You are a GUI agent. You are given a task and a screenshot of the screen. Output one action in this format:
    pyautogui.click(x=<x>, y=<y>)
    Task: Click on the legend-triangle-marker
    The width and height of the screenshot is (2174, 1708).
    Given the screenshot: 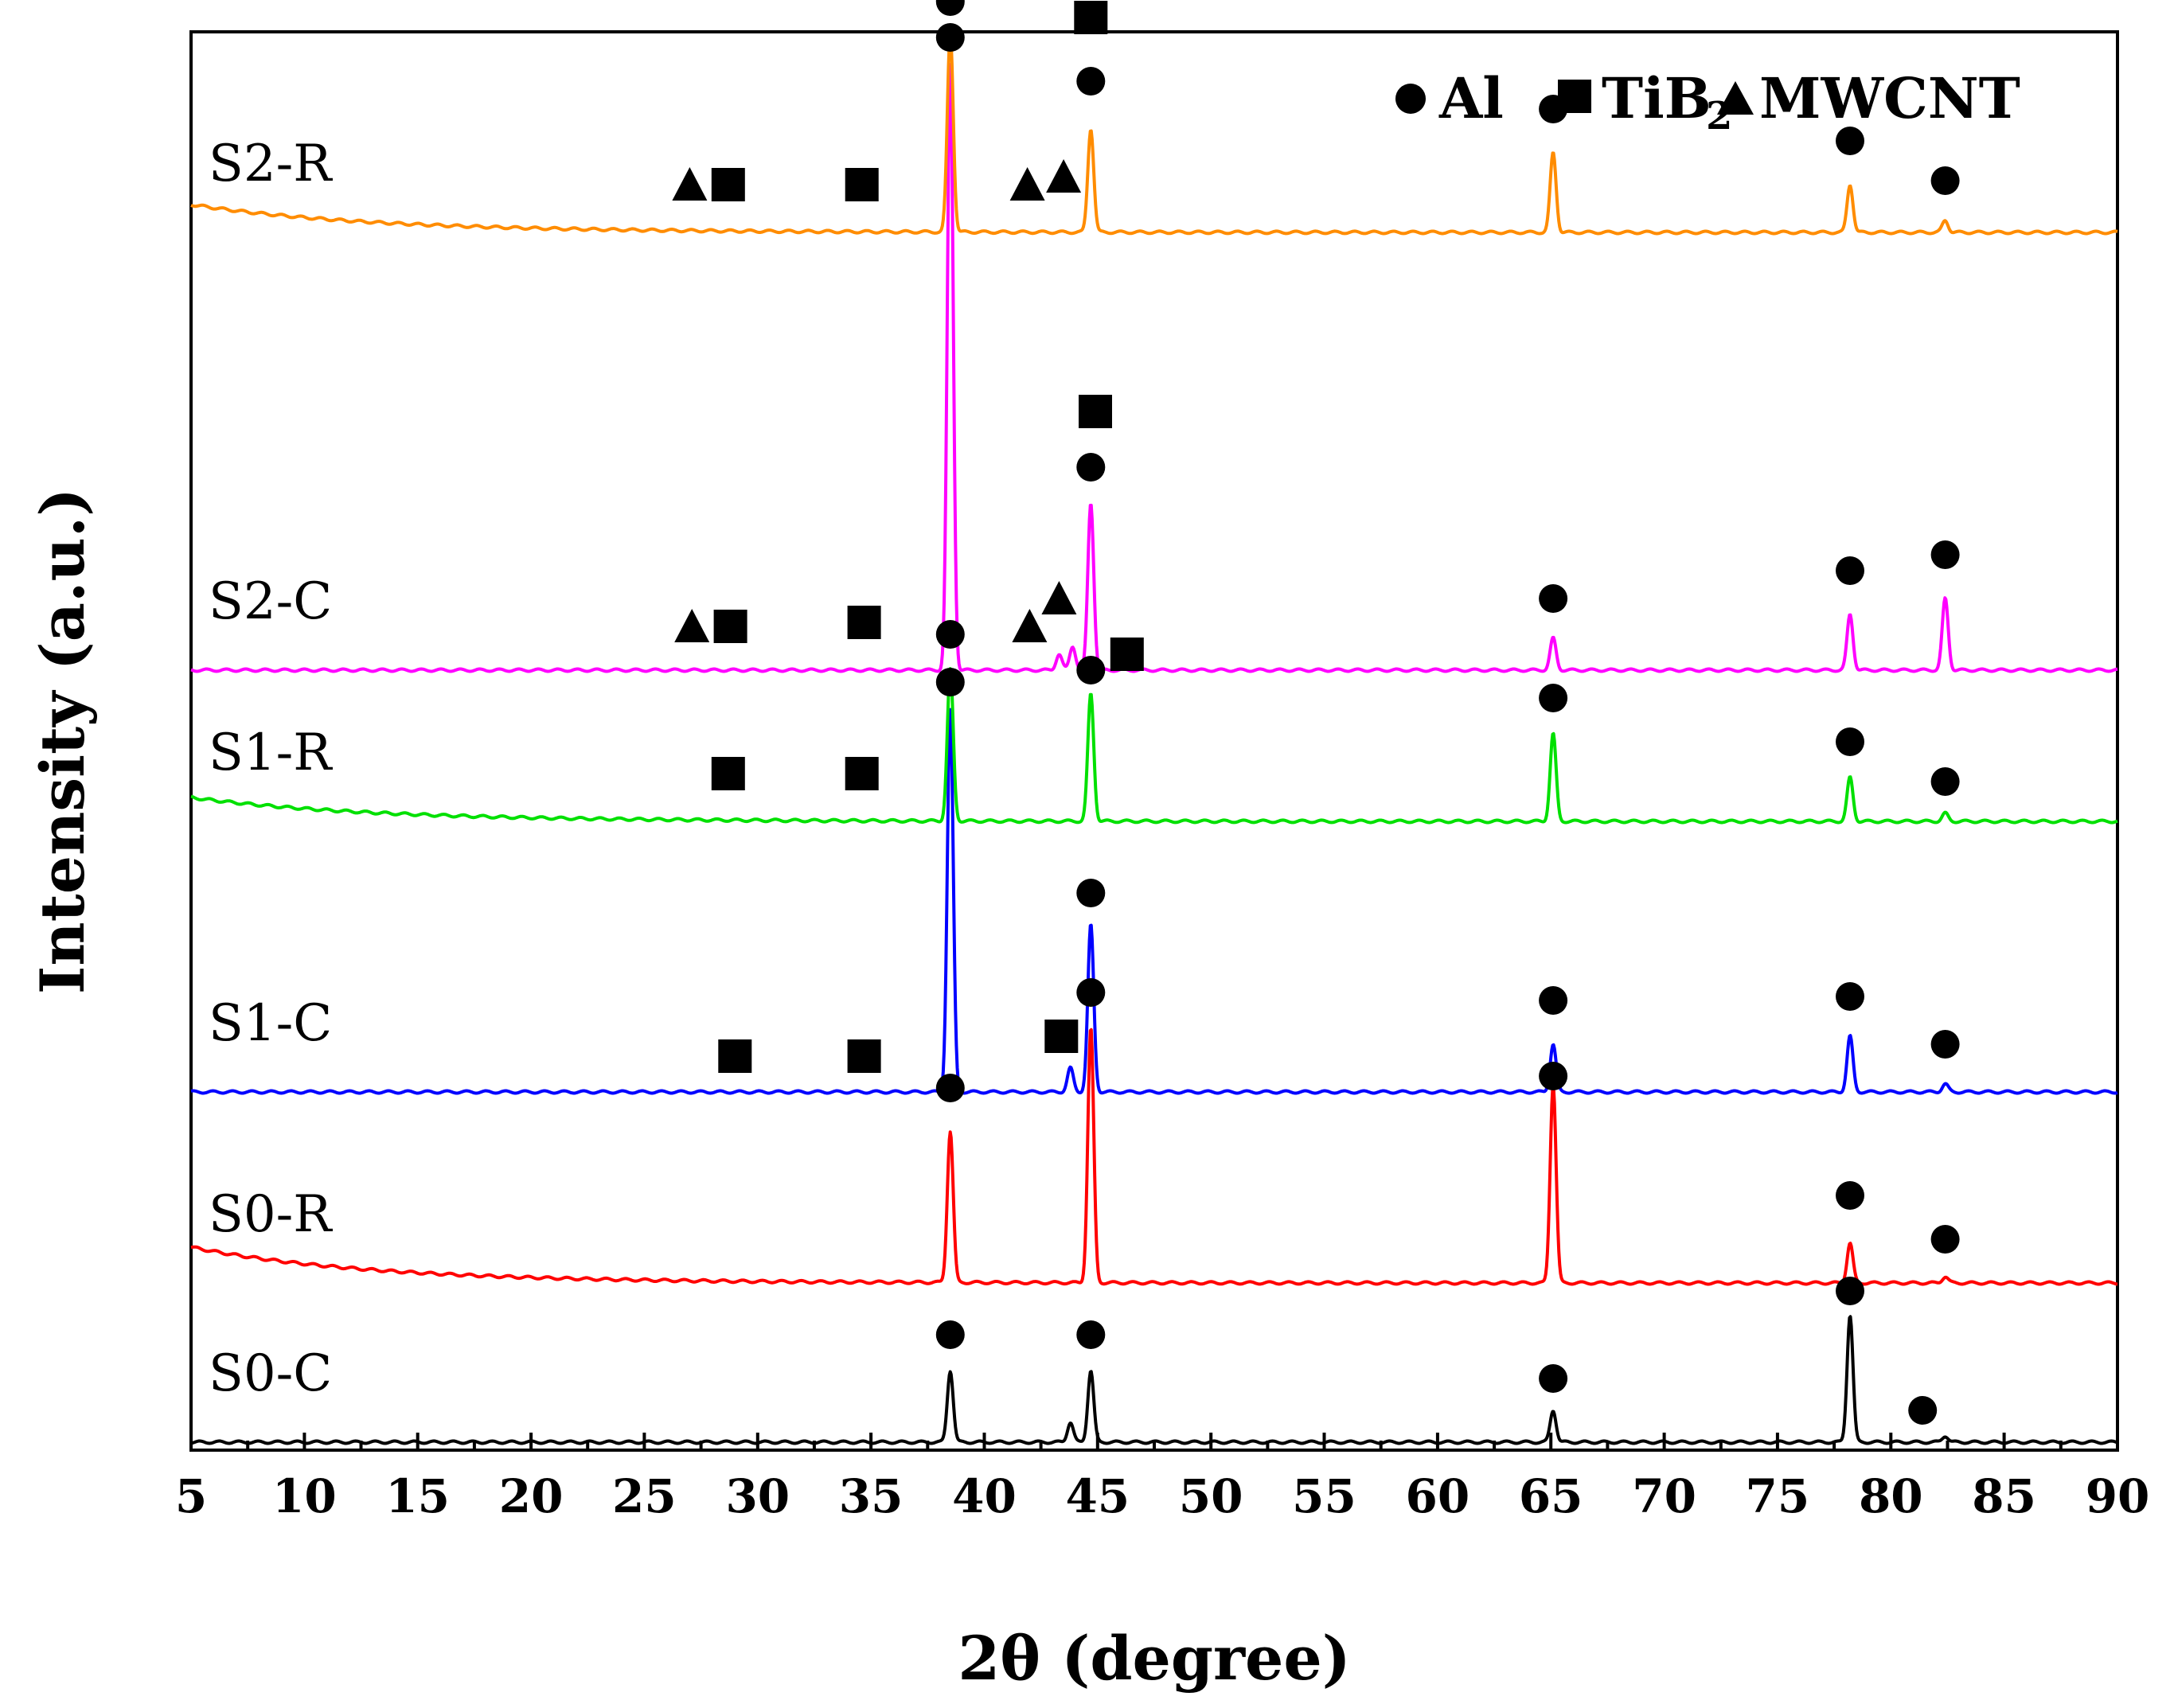 What is the action you would take?
    pyautogui.click(x=1735, y=98)
    